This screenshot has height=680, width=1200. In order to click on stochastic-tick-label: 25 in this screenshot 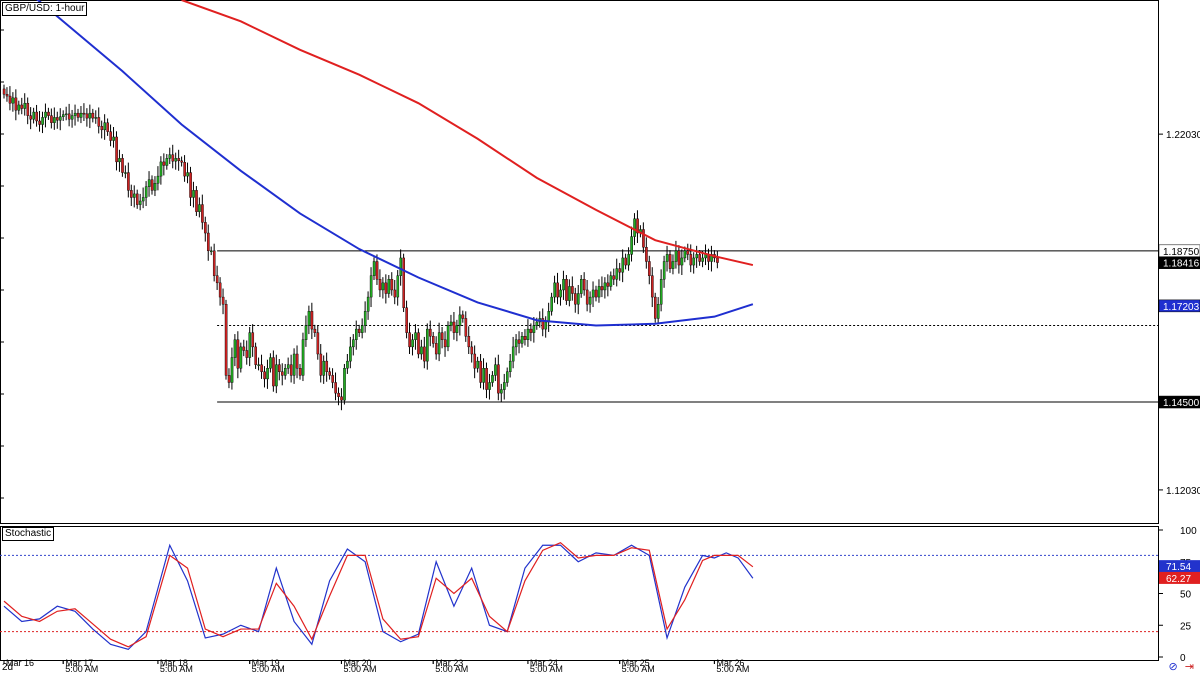, I will do `click(1186, 626)`.